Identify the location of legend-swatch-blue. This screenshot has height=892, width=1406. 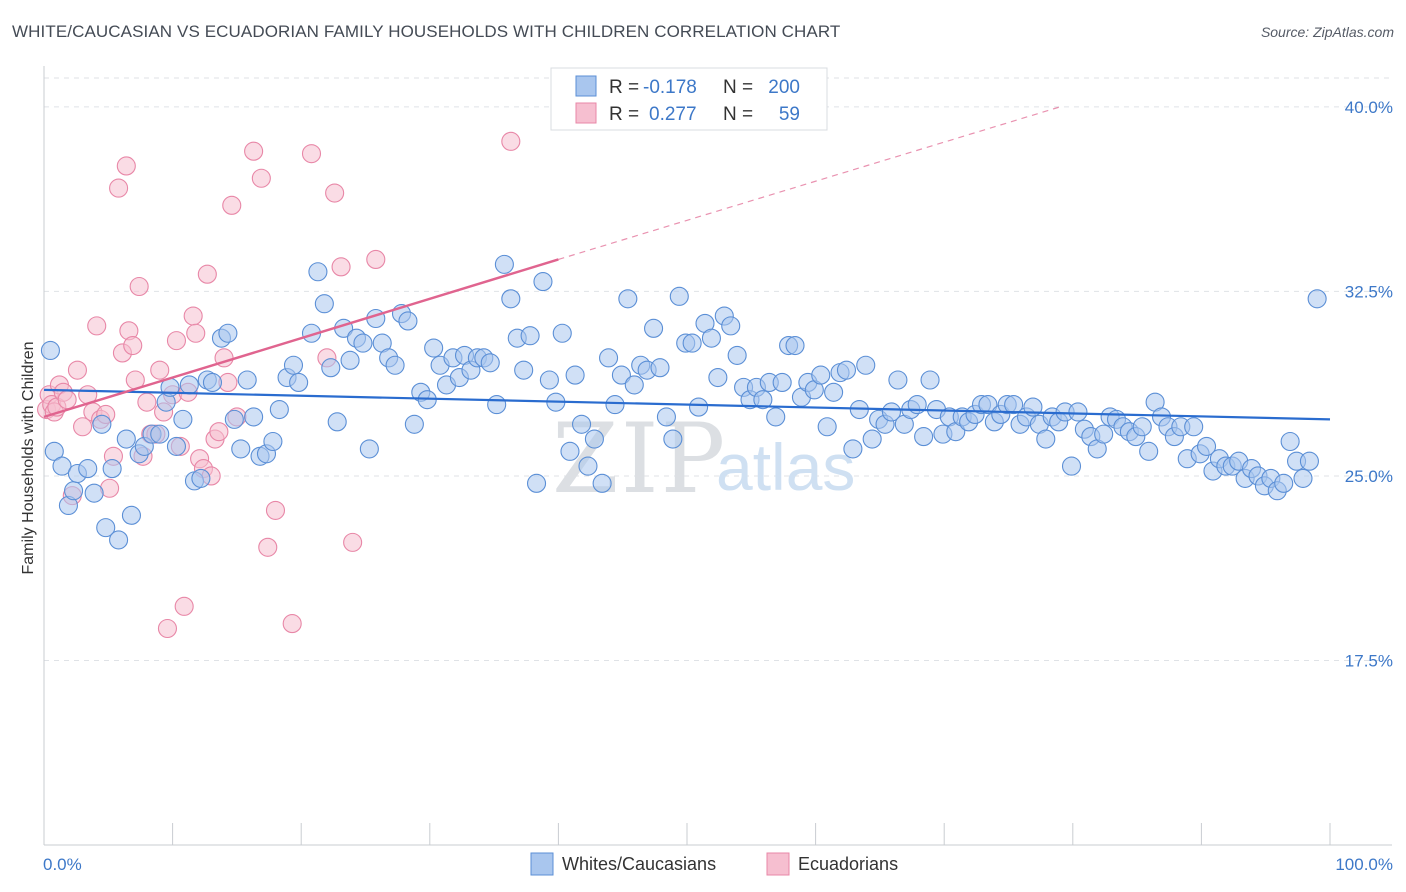
(586, 86).